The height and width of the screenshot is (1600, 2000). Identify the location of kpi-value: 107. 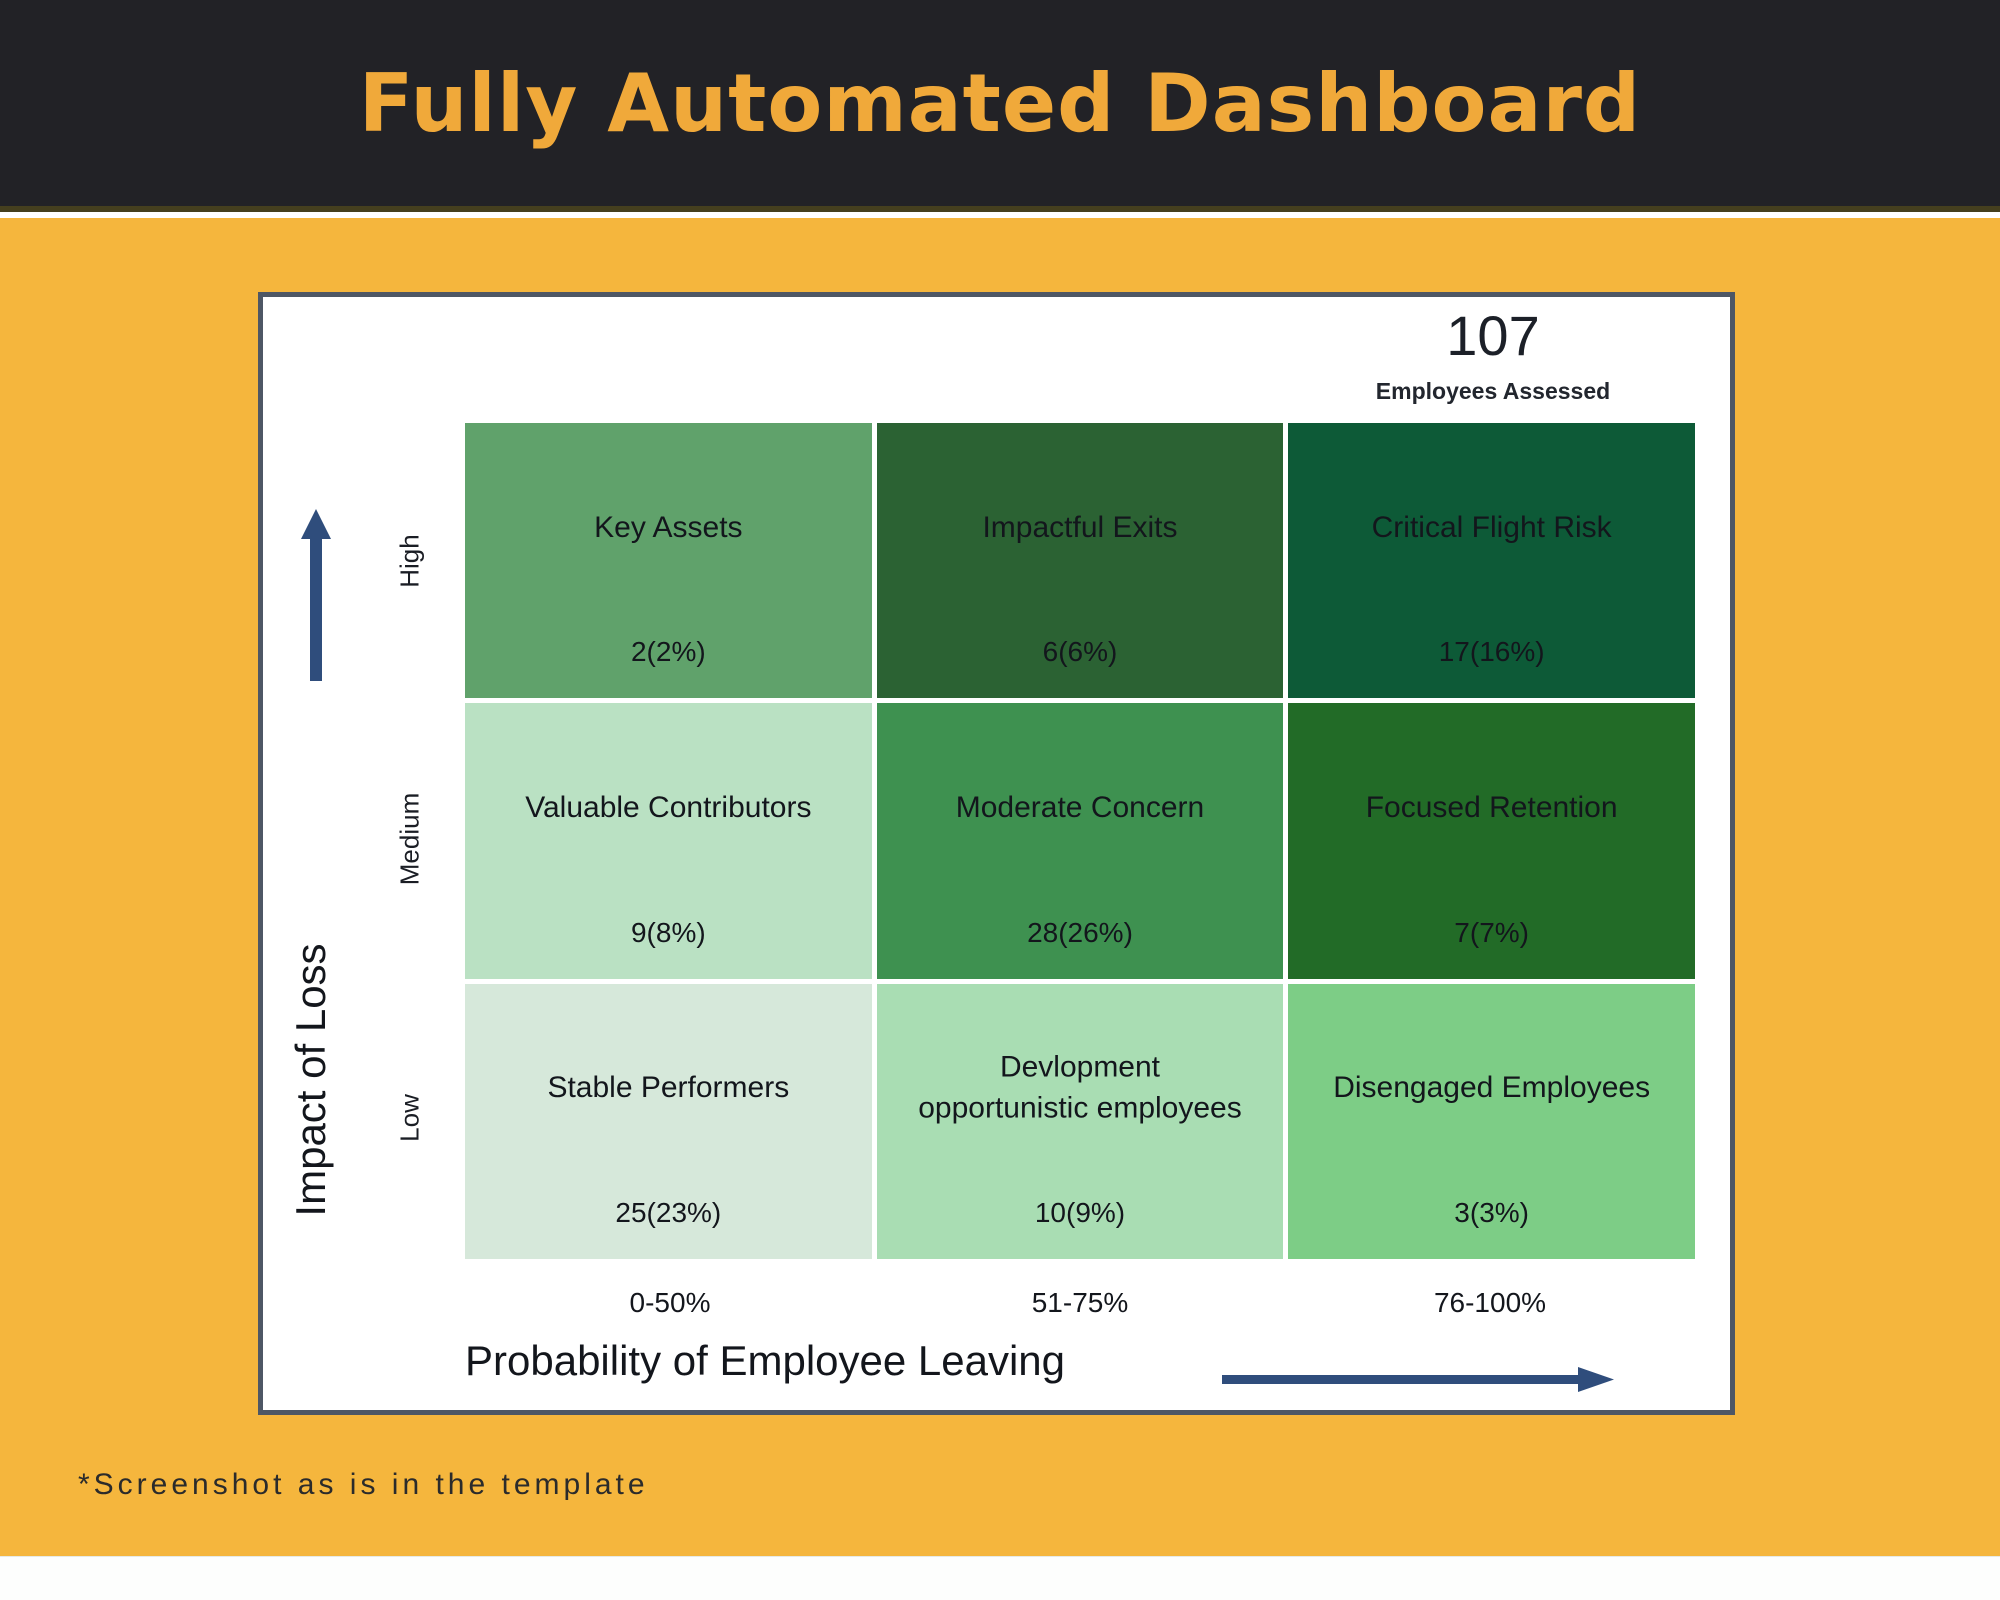
(1493, 335).